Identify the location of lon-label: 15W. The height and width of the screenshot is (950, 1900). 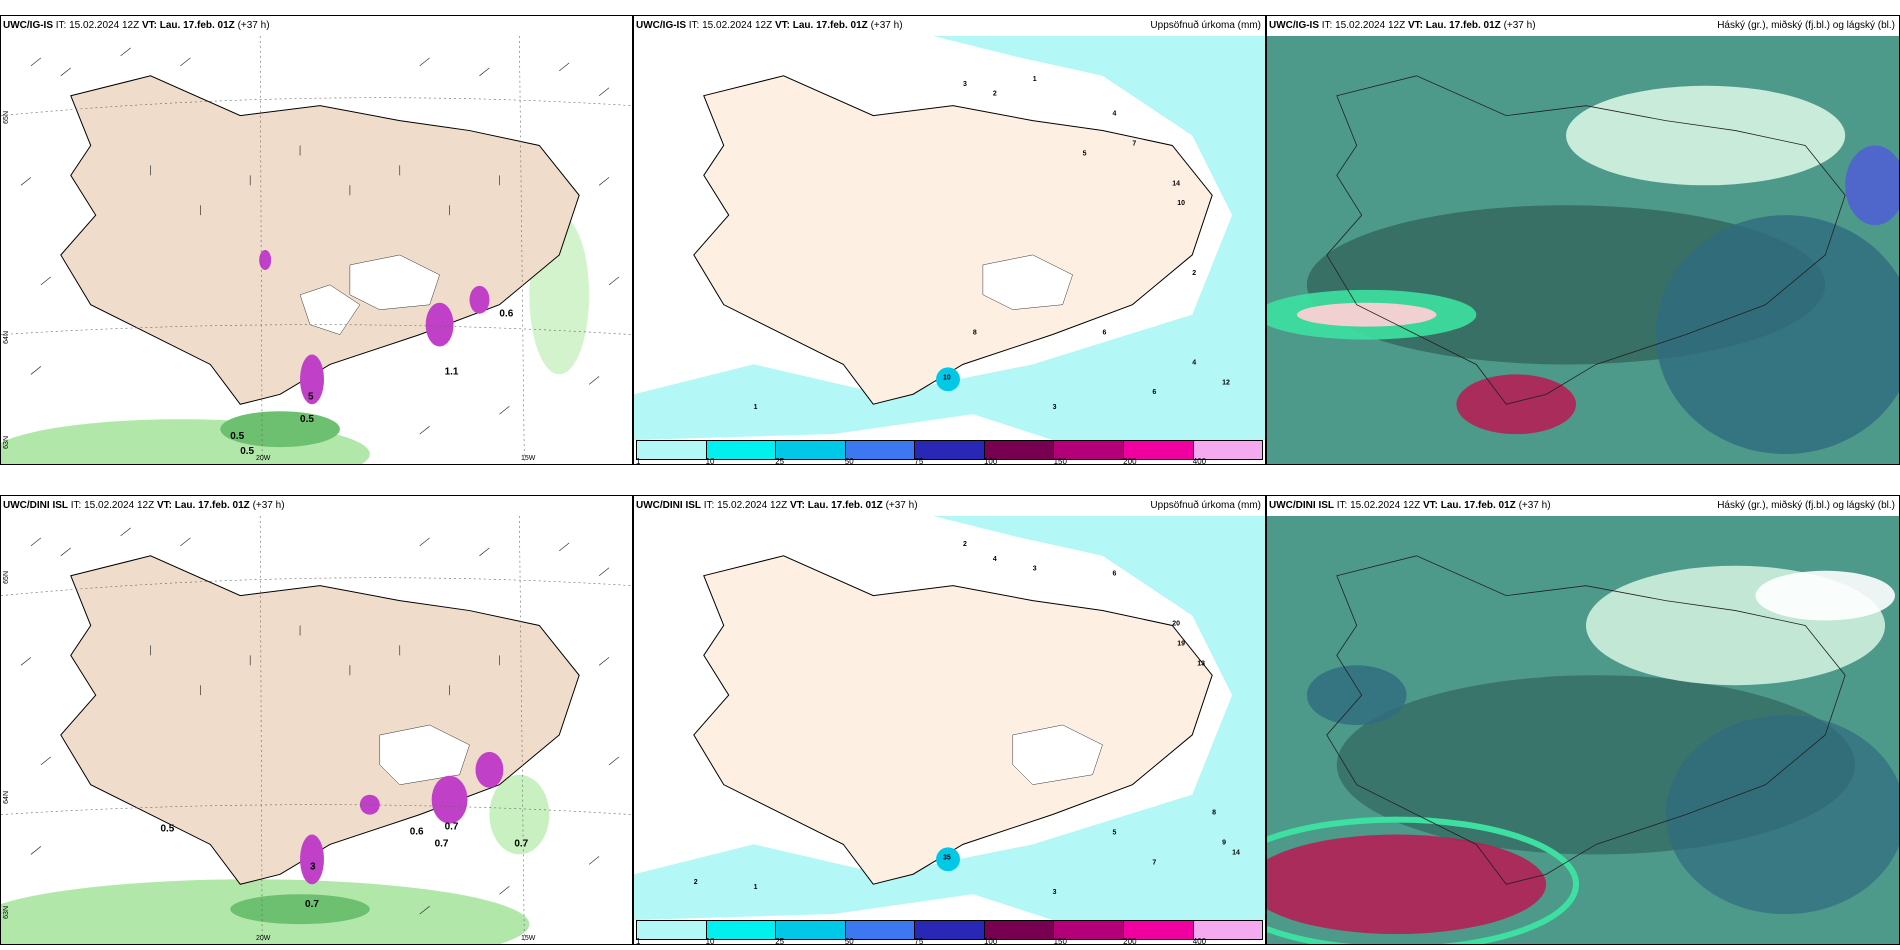
(528, 938).